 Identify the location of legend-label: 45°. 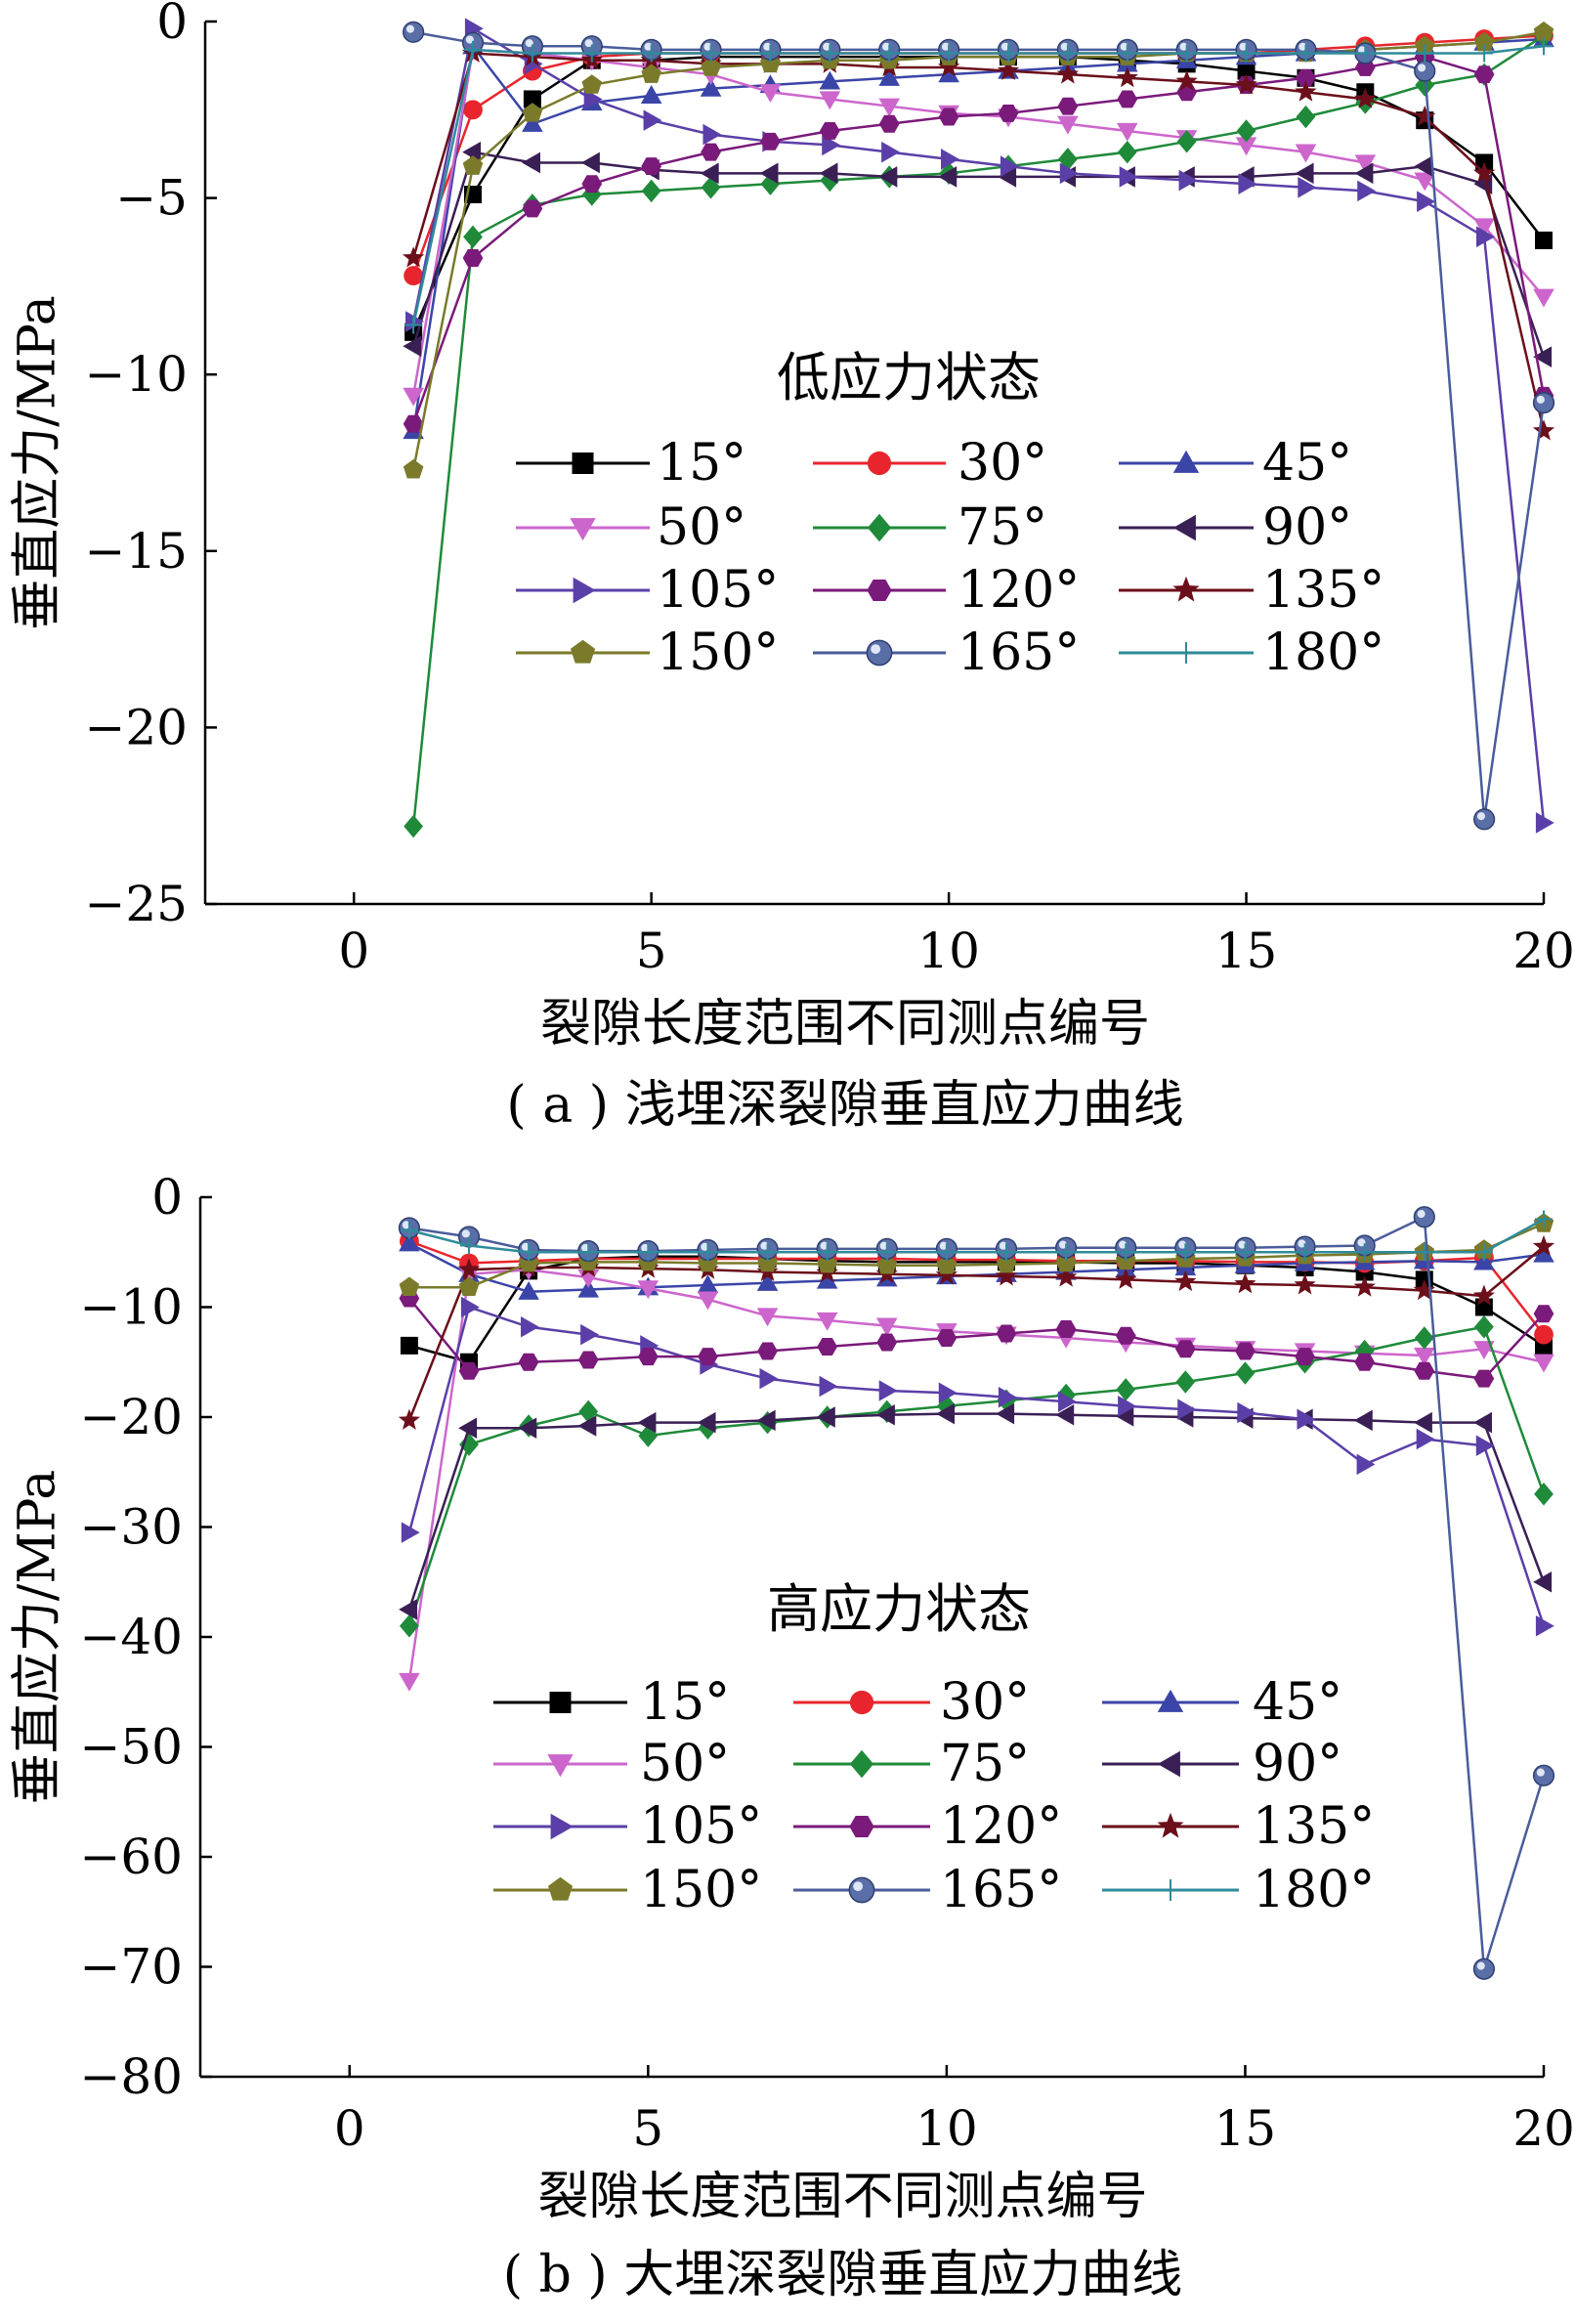
(1307, 463).